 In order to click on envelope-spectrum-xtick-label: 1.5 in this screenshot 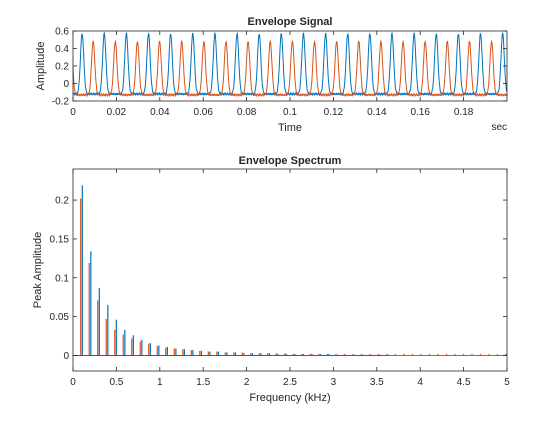, I will do `click(203, 382)`.